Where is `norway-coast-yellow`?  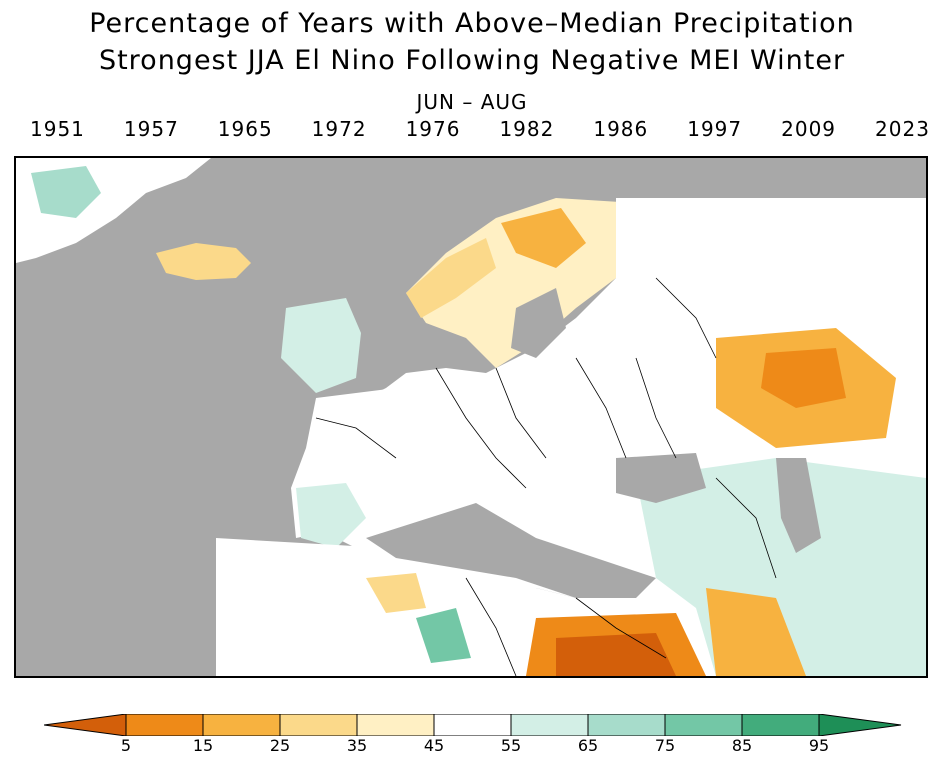 norway-coast-yellow is located at coordinates (451, 278).